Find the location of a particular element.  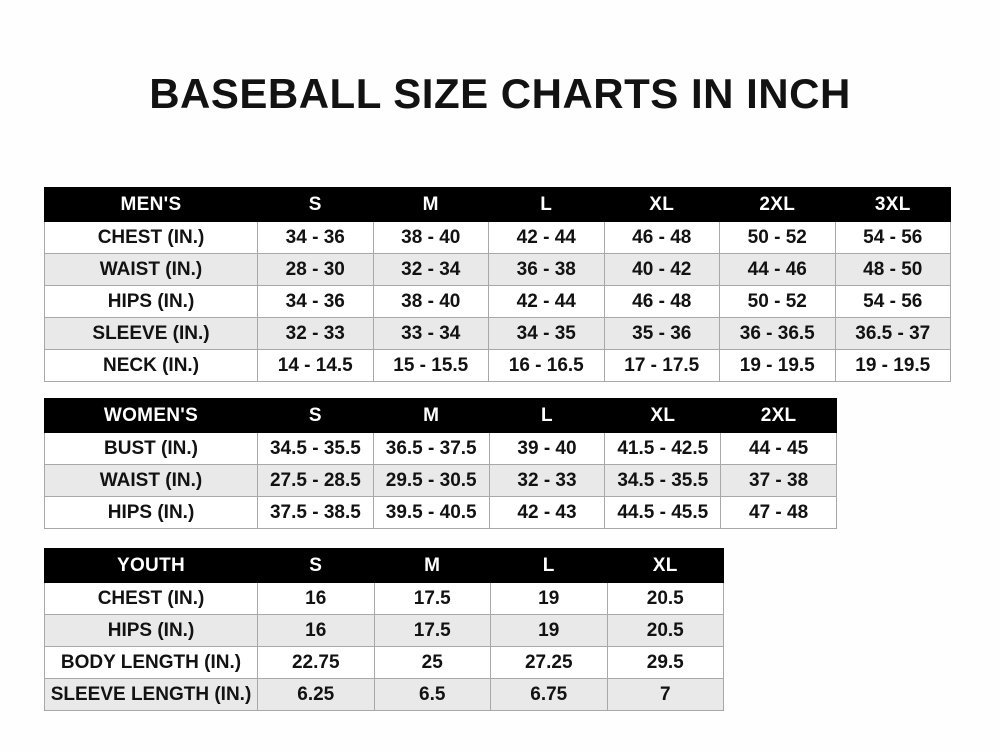

table-row: SLEEVE LENGTH (IN.) 6.25 6.5 6.75 7 is located at coordinates (384, 694).